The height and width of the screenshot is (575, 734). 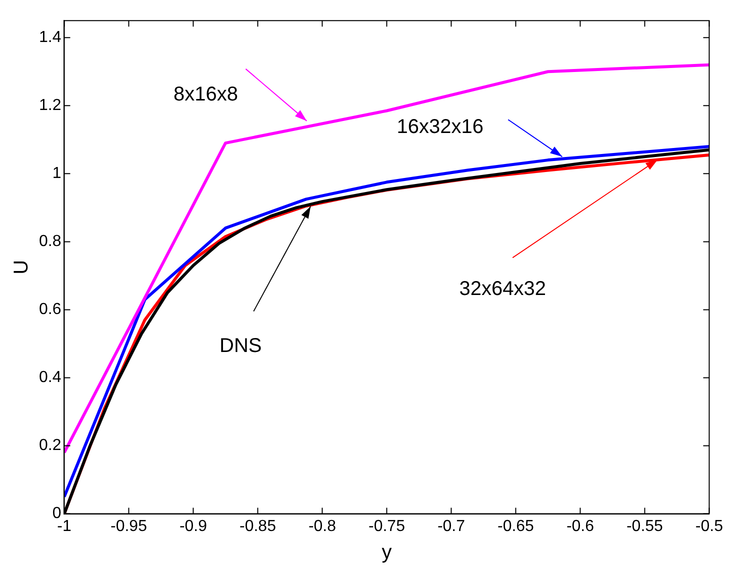 What do you see at coordinates (21, 267) in the screenshot?
I see `y-axis-title: U` at bounding box center [21, 267].